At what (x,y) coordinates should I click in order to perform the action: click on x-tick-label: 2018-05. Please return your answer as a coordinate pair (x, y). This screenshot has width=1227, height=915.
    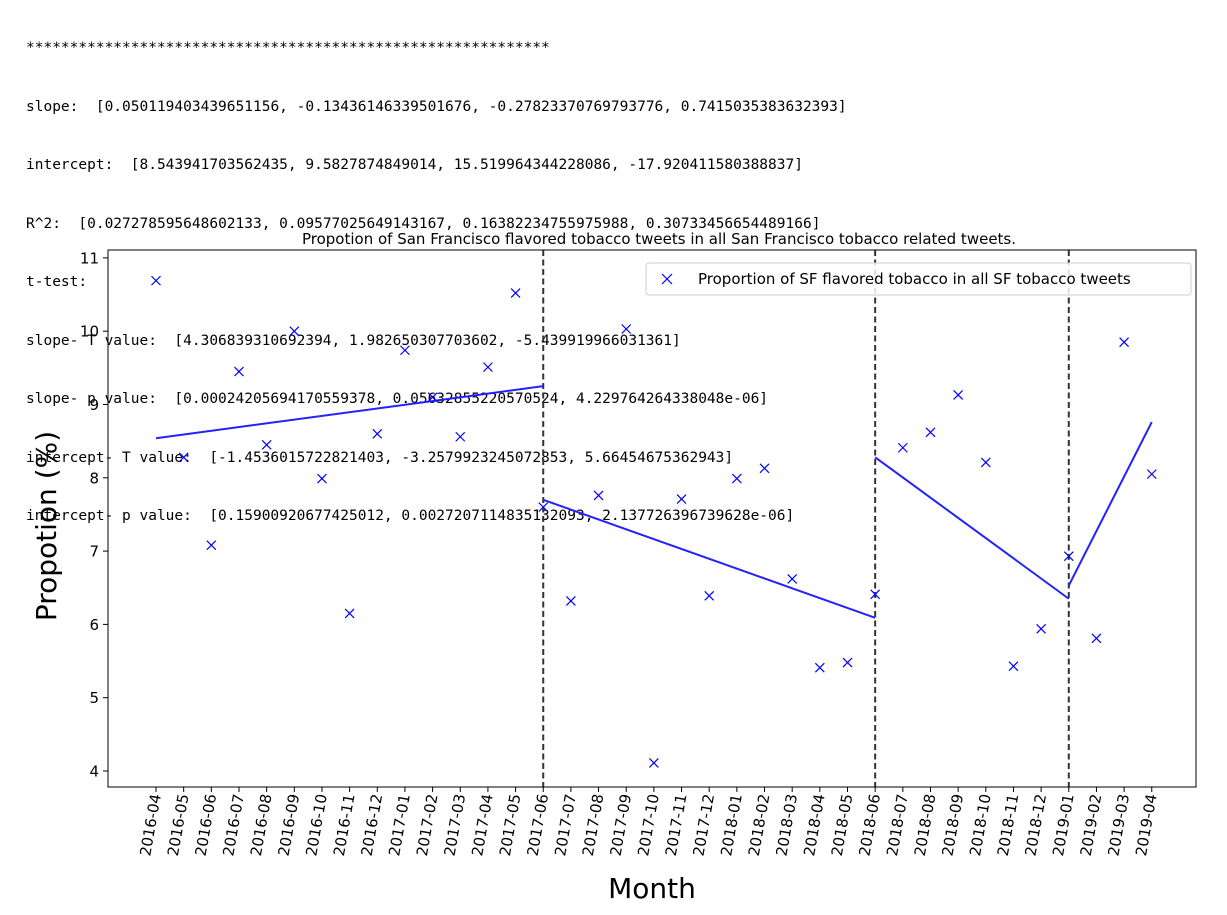
    Looking at the image, I should click on (842, 825).